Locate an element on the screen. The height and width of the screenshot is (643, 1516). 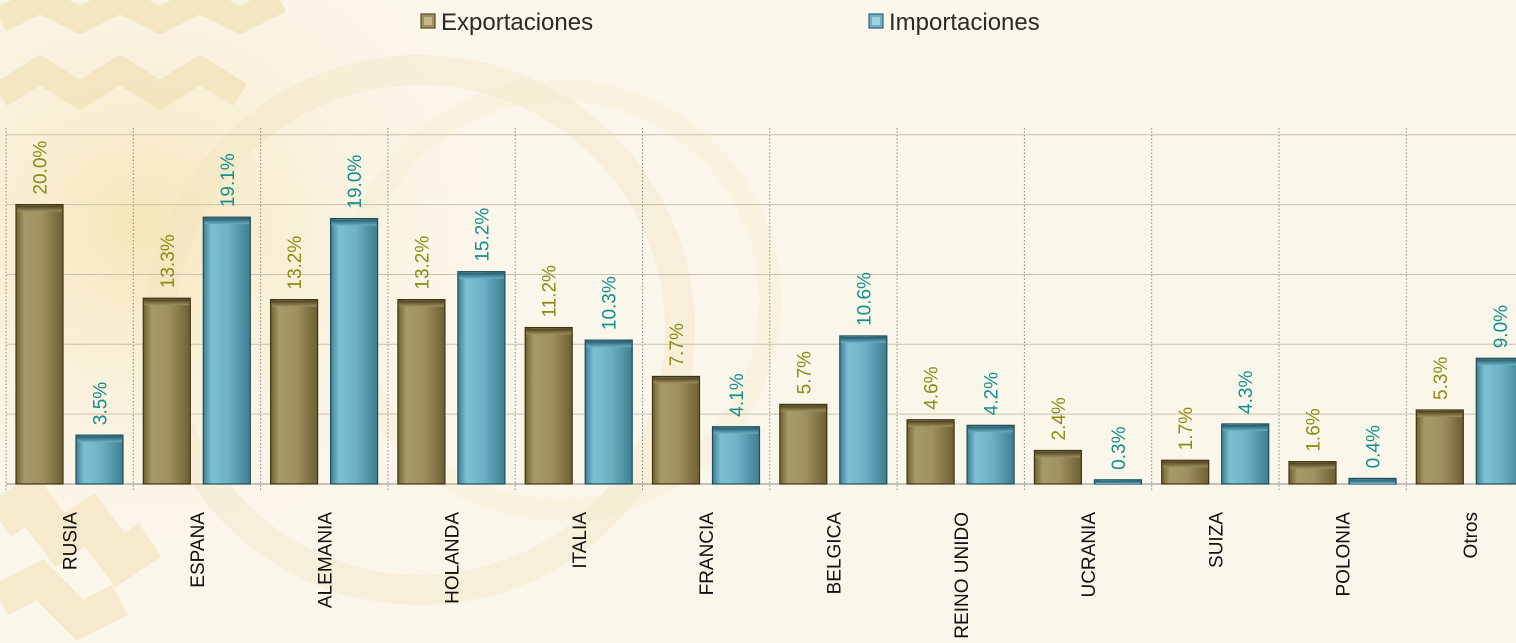
bar-exportaciones-otros is located at coordinates (1439, 447).